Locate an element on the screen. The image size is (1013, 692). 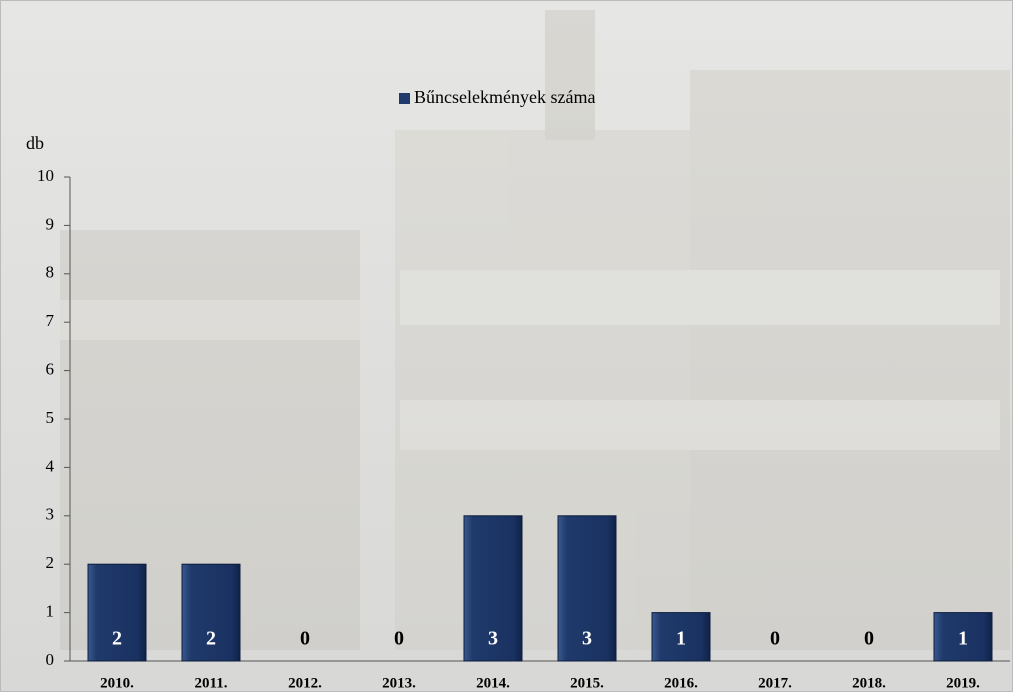
y-tick-label: 4 is located at coordinates (50, 465).